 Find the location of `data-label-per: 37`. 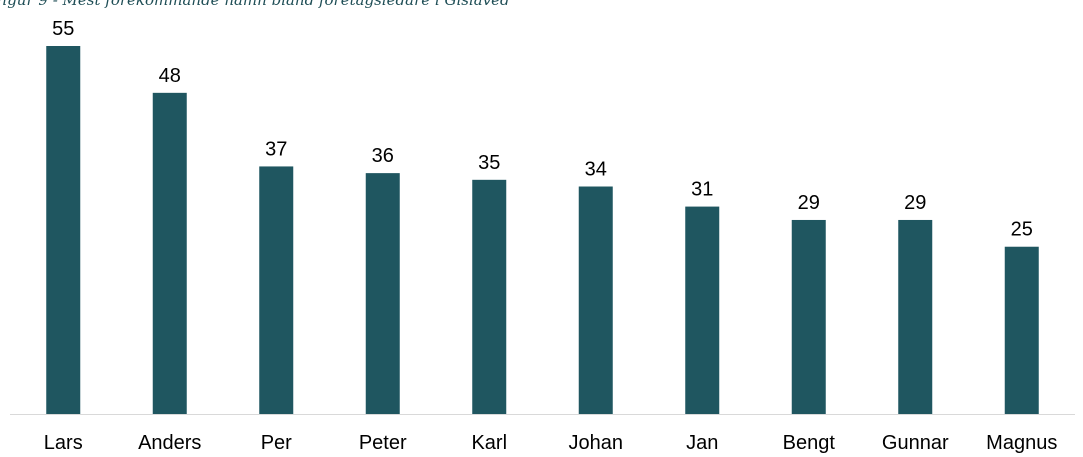

data-label-per: 37 is located at coordinates (276, 149).